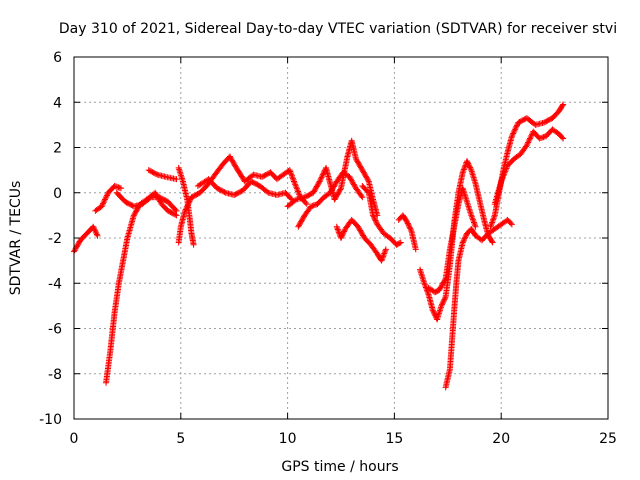 This screenshot has height=480, width=640. I want to click on y-axis-label: SDTVAR / TECUs, so click(16, 238).